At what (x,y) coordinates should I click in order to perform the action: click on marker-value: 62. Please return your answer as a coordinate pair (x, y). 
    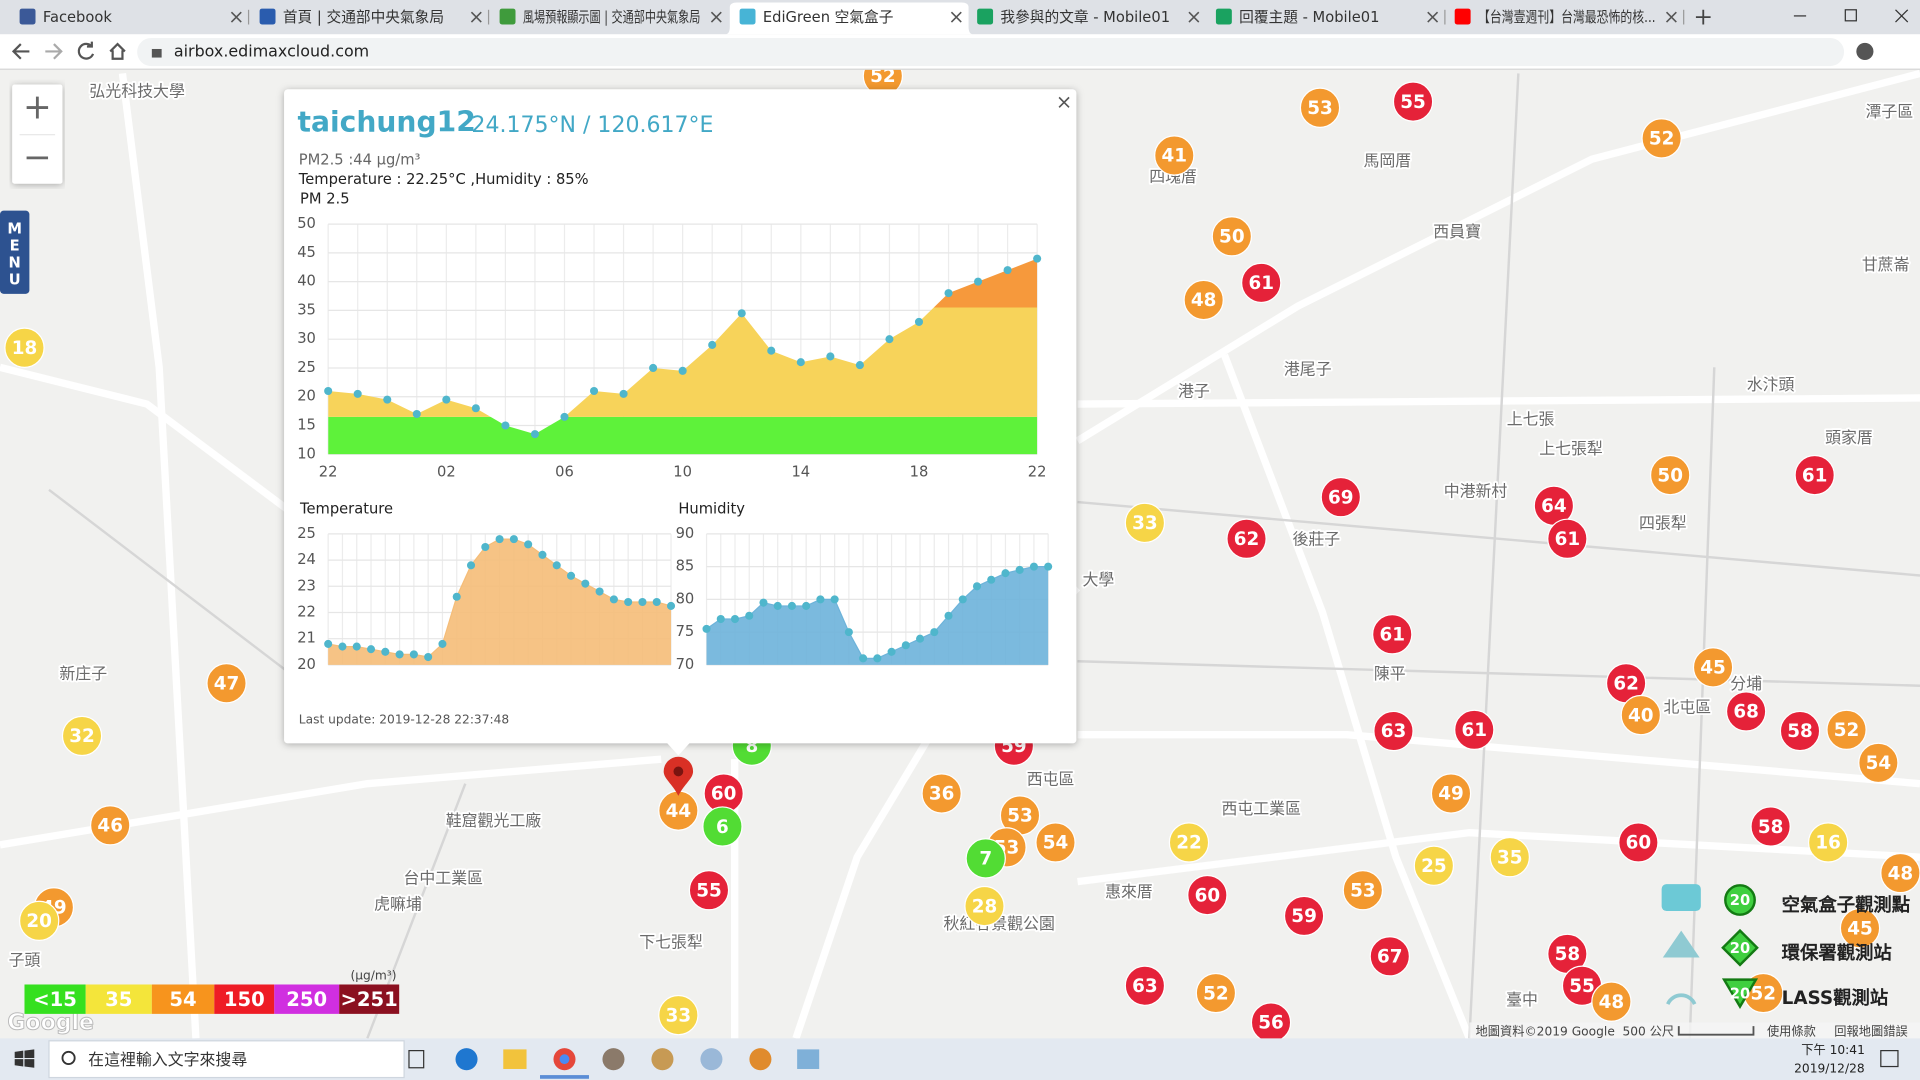
    Looking at the image, I should click on (1247, 539).